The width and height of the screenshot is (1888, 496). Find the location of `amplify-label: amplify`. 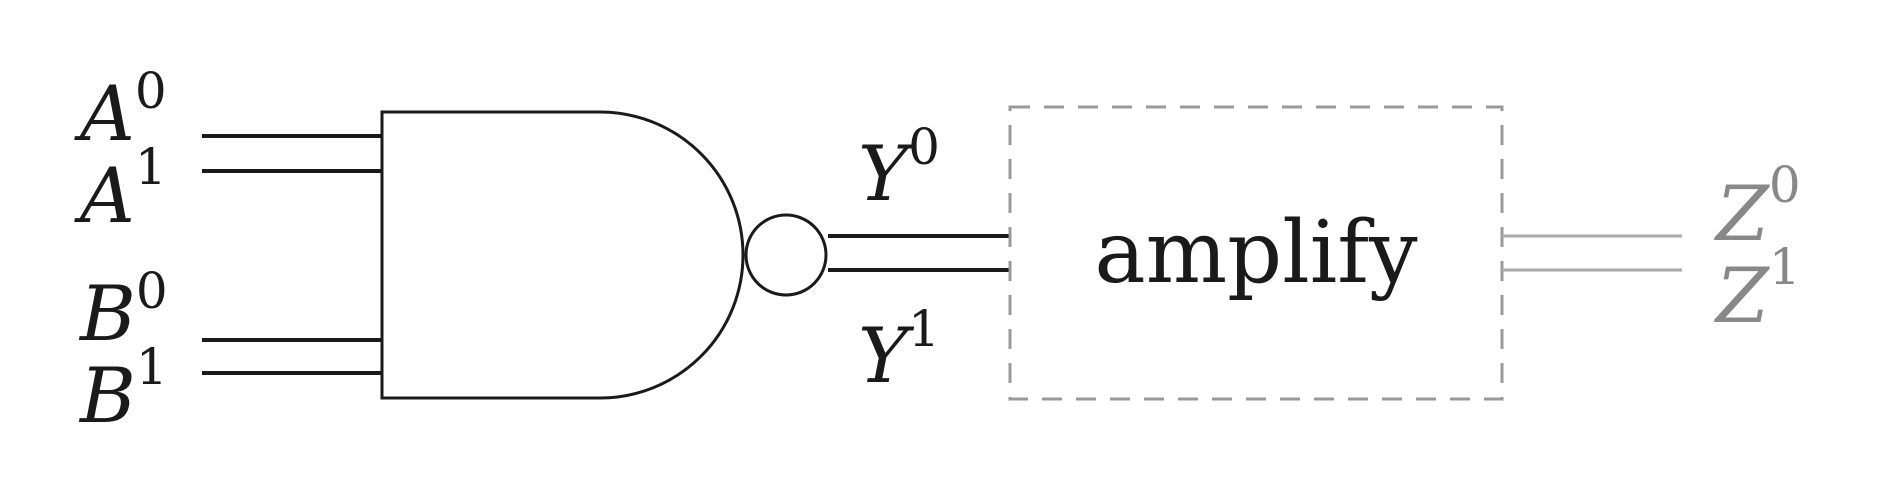

amplify-label: amplify is located at coordinates (1256, 253).